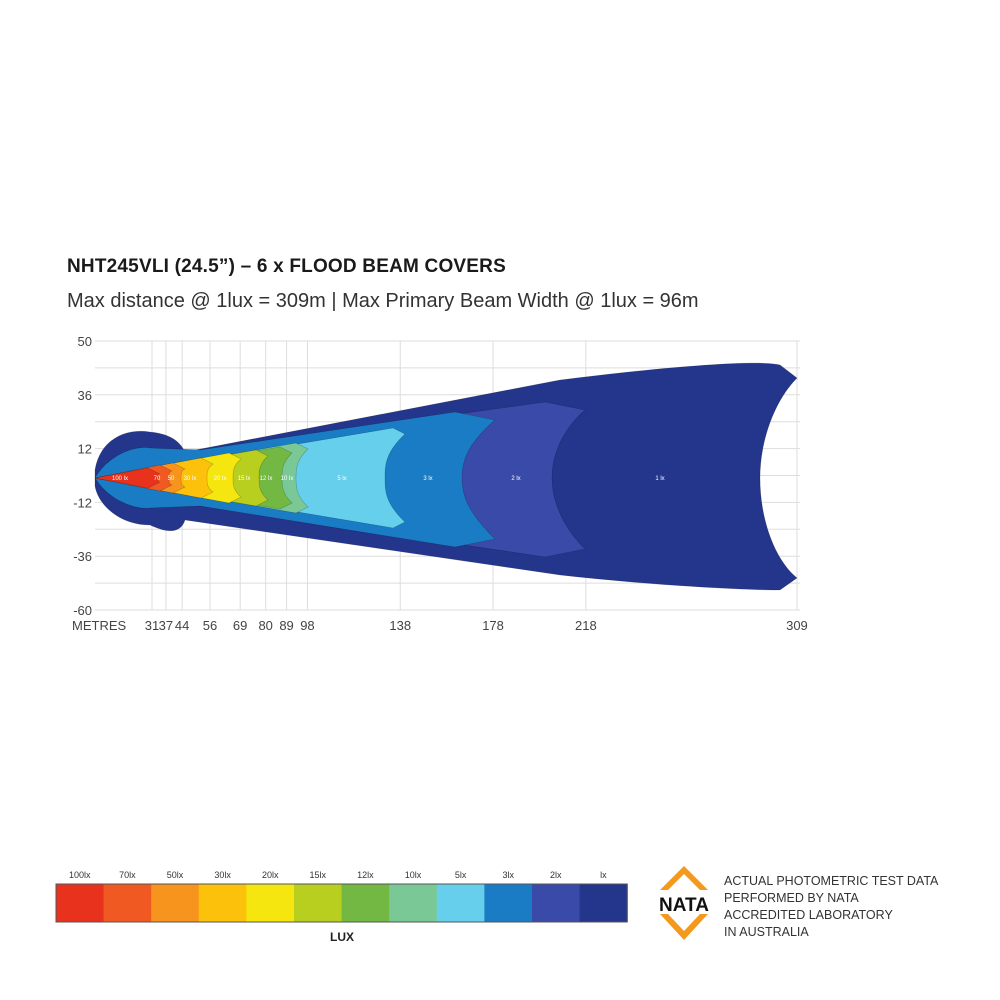  Describe the element at coordinates (166, 625) in the screenshot. I see `x-tick-label: 37` at that location.